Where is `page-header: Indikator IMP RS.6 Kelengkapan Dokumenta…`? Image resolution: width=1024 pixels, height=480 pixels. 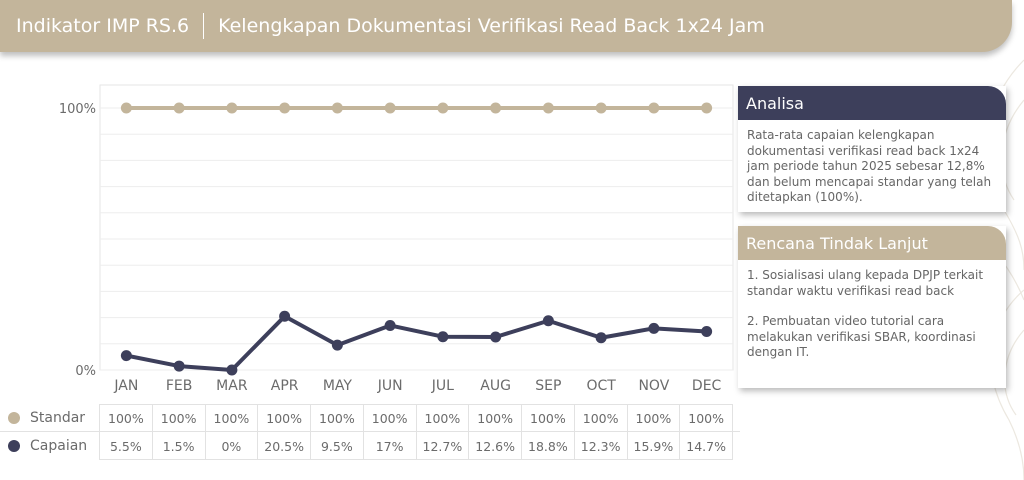
page-header: Indikator IMP RS.6 Kelengkapan Dokumenta… is located at coordinates (506, 26).